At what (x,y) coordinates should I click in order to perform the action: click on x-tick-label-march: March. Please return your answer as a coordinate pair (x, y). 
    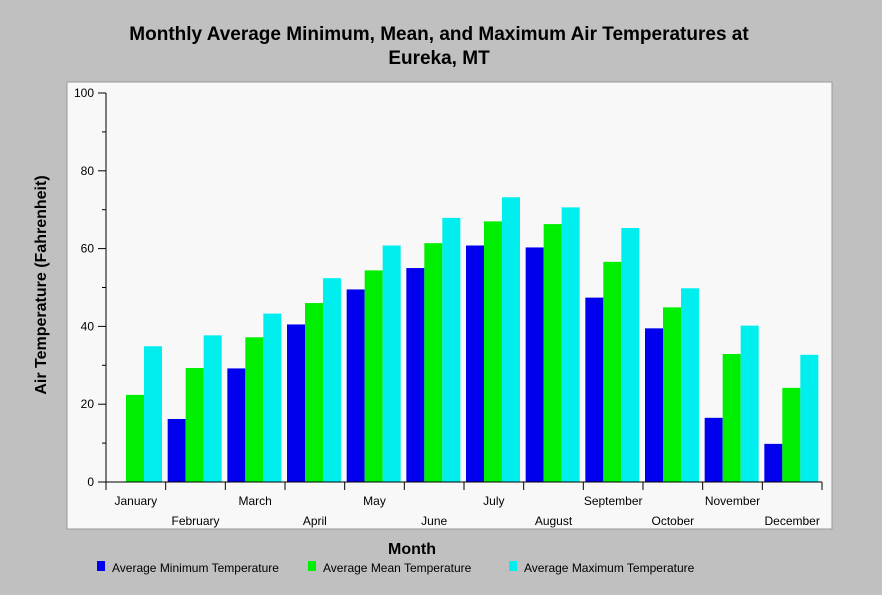
    Looking at the image, I should click on (254, 501).